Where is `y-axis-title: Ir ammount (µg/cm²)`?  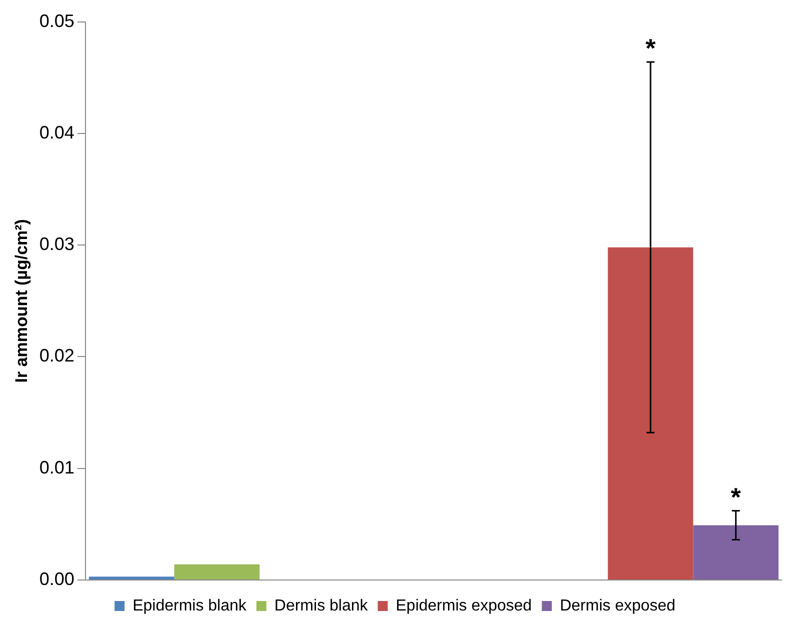 y-axis-title: Ir ammount (µg/cm²) is located at coordinates (21, 301).